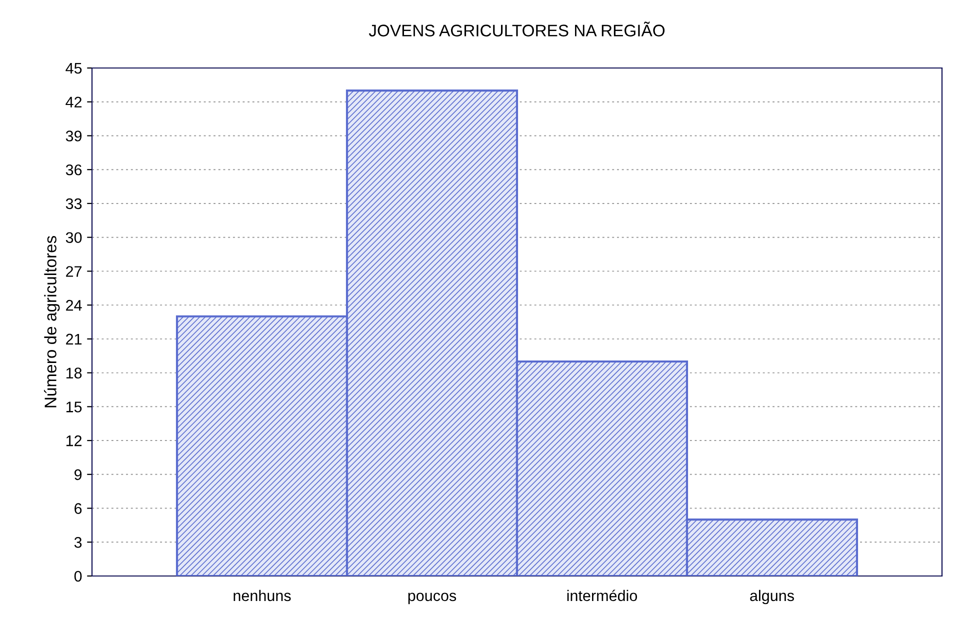 The width and height of the screenshot is (962, 622). Describe the element at coordinates (516, 29) in the screenshot. I see `chart-title: JOVENS AGRICULTORES NA REGIÃO` at that location.